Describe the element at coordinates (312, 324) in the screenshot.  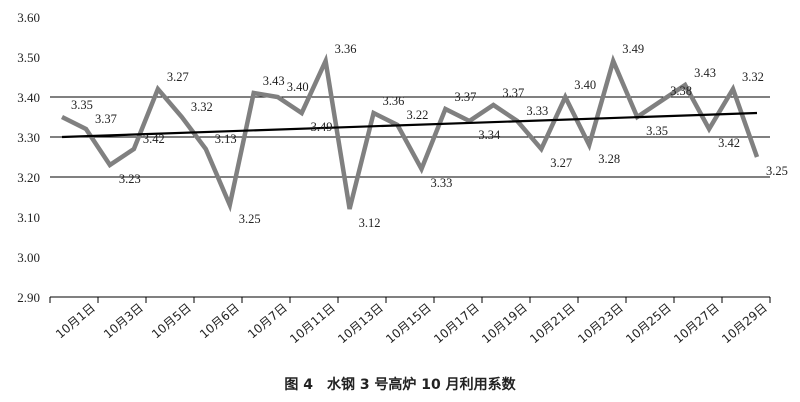
I see `x-tick-label: 10月11日` at that location.